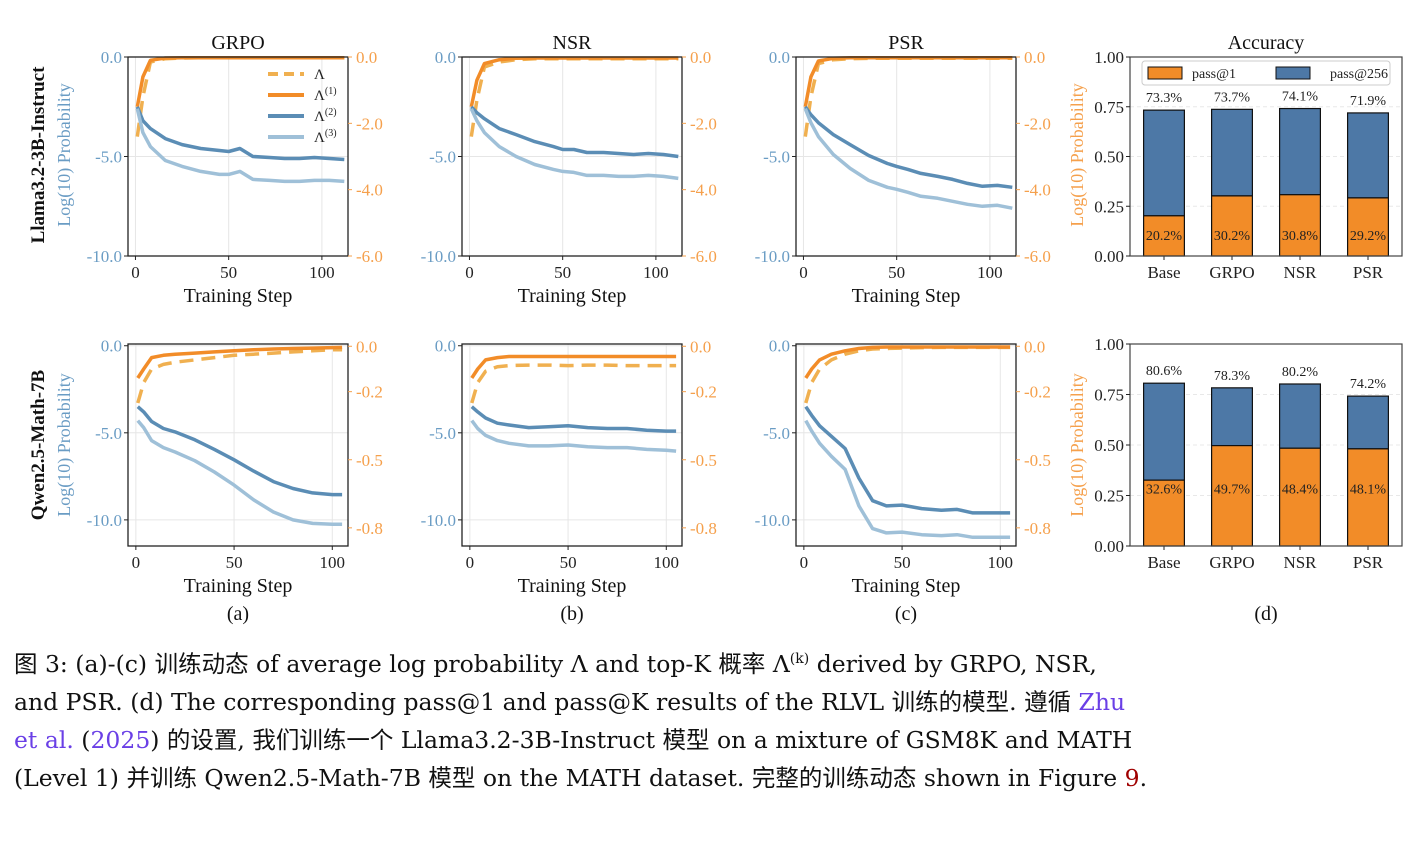 The image size is (1424, 848). Describe the element at coordinates (1109, 445) in the screenshot. I see `y-tick-label: 0.50` at that location.